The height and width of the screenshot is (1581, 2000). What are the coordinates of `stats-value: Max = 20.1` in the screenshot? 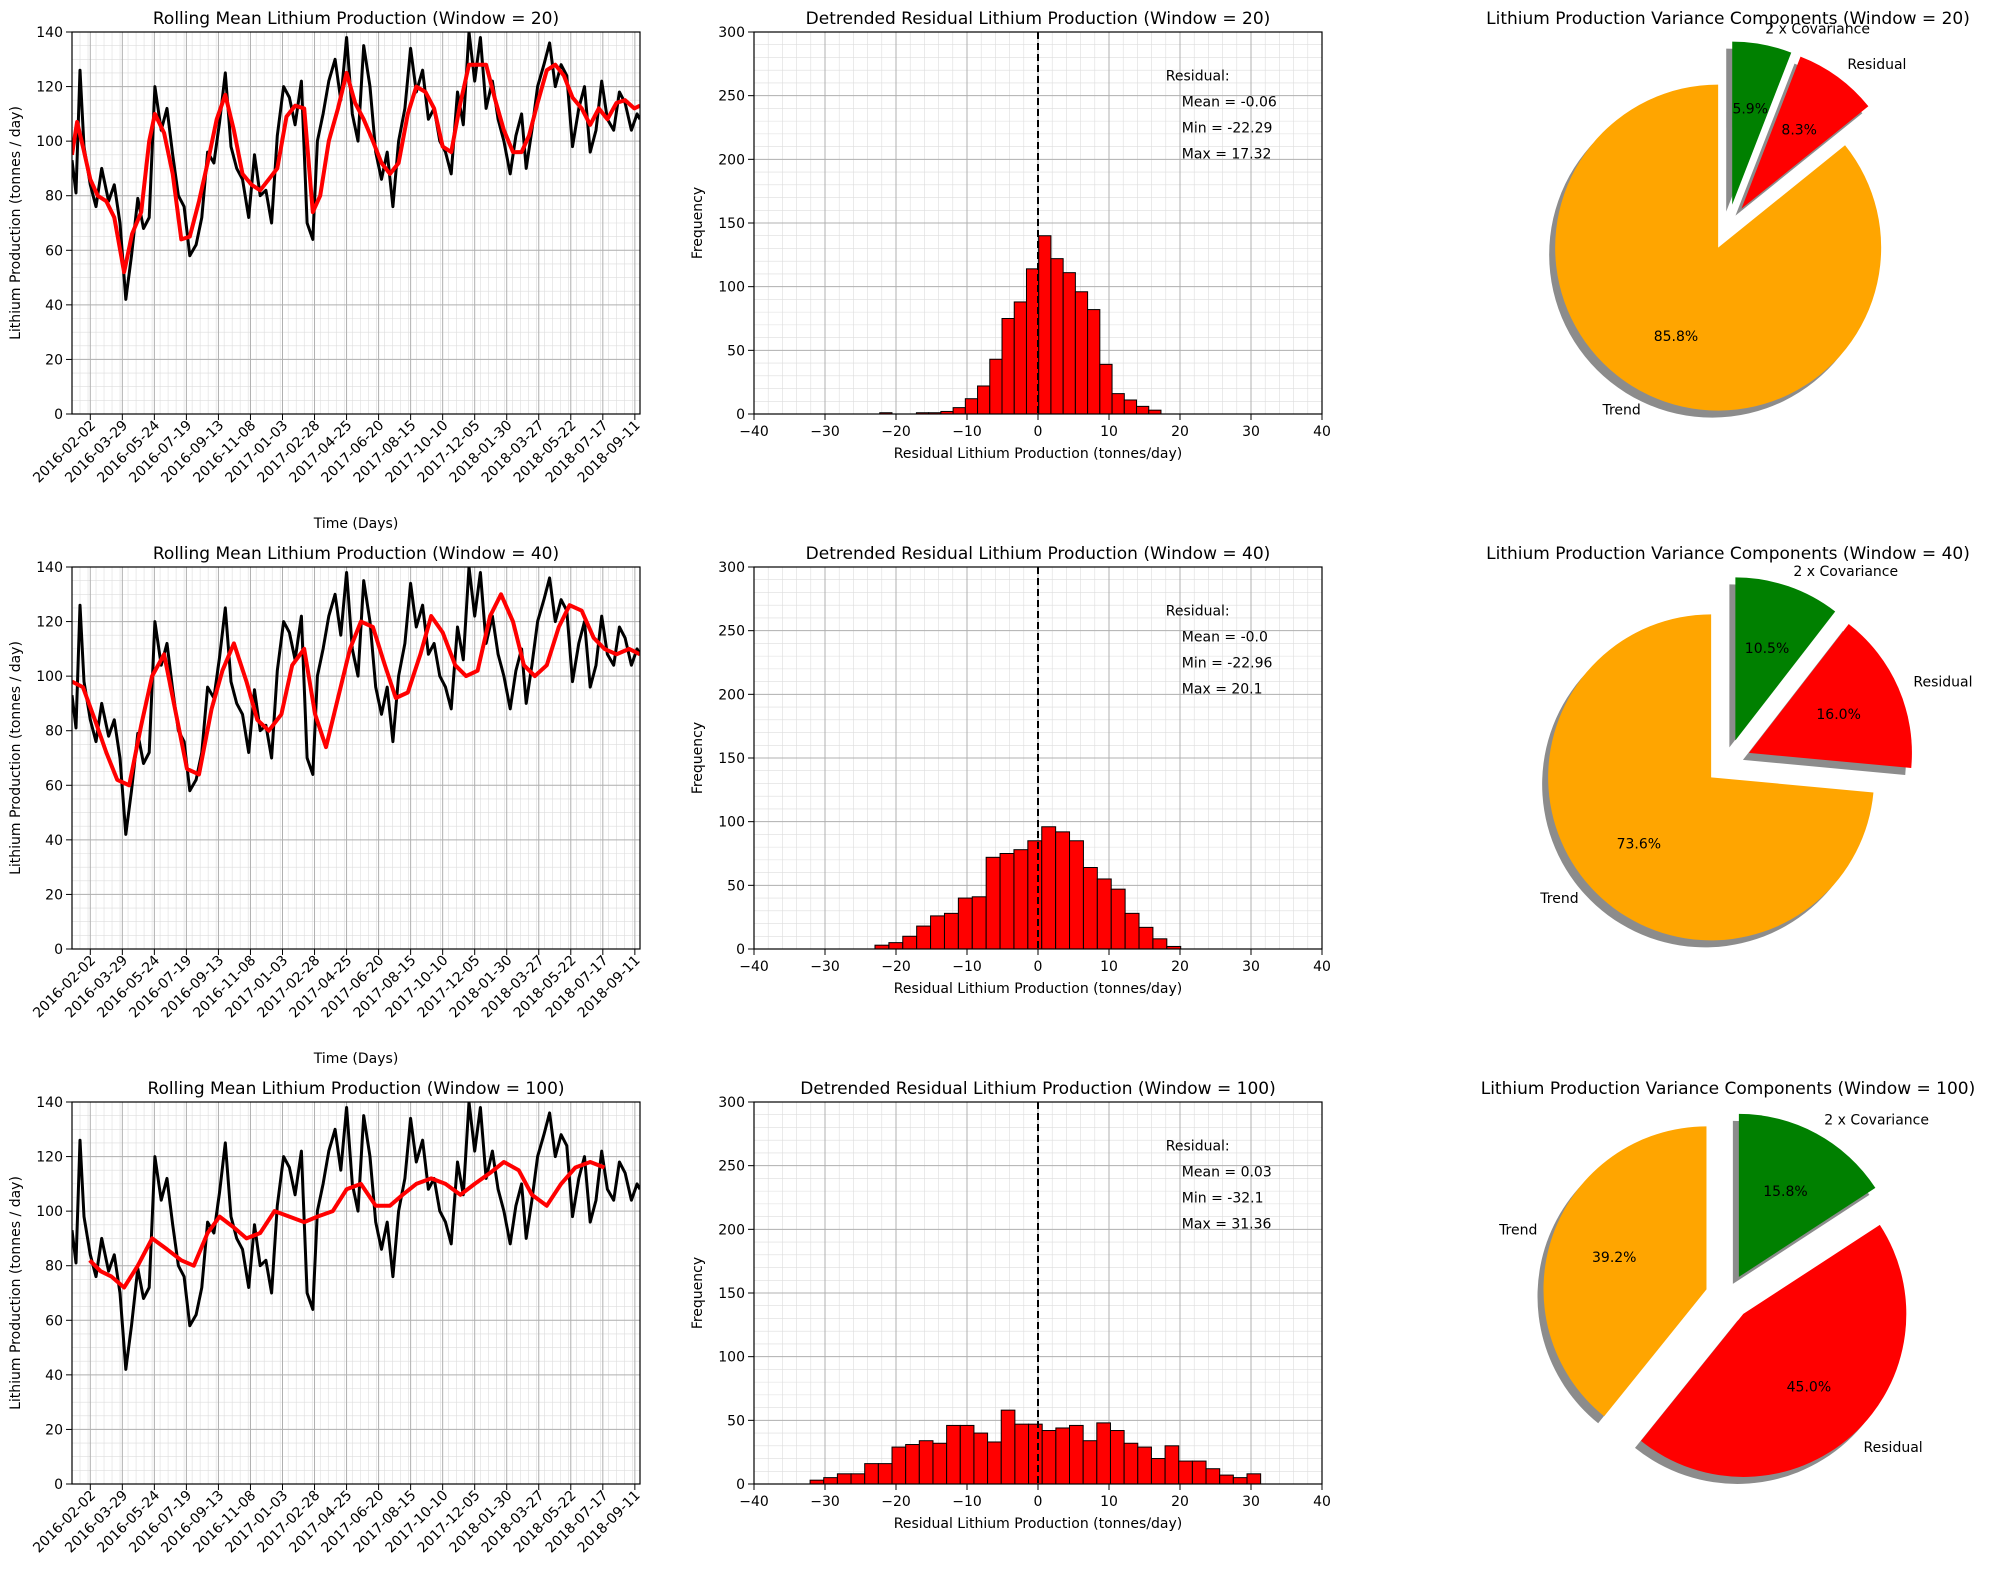 It's located at (1222, 689).